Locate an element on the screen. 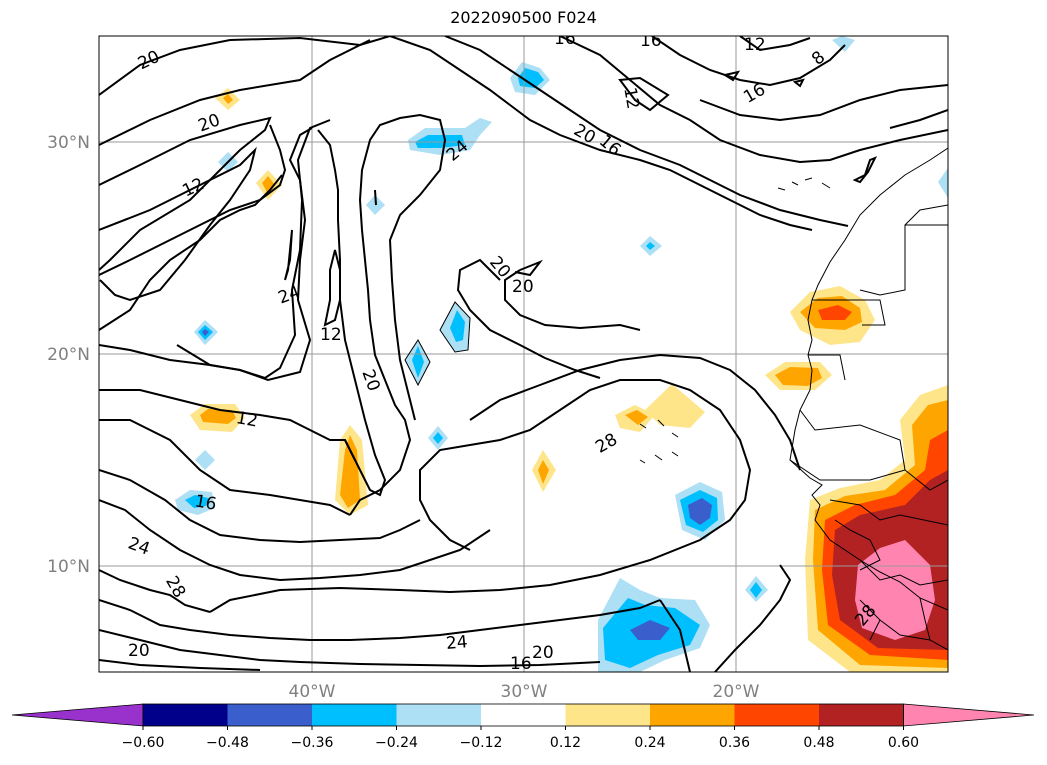 The width and height of the screenshot is (1047, 765). colorbar-tick-label: −0.60 is located at coordinates (143, 743).